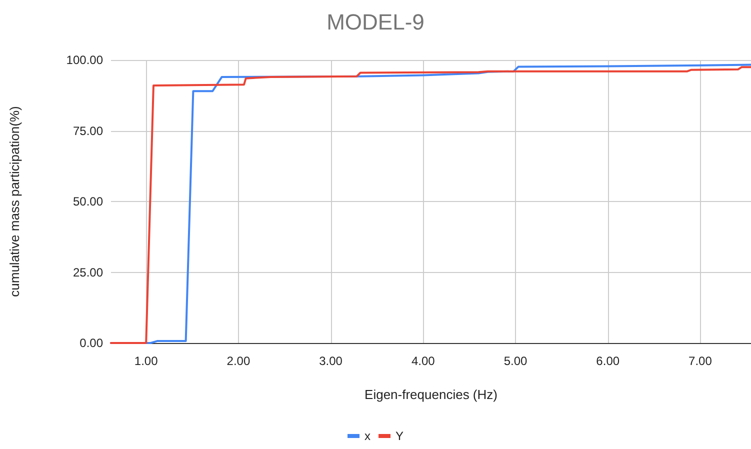 The width and height of the screenshot is (751, 449). What do you see at coordinates (92, 343) in the screenshot?
I see `y-tick-label: 0.00` at bounding box center [92, 343].